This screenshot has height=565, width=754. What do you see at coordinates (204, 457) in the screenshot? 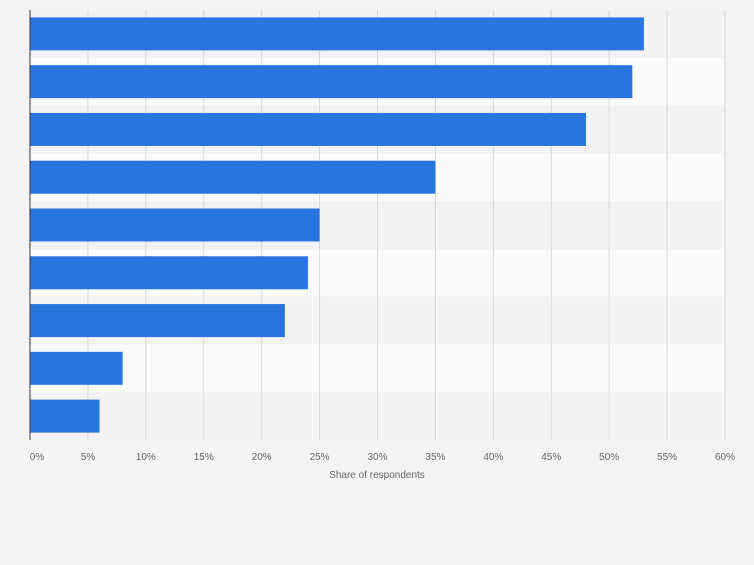
I see `x-tick-label: 15%` at bounding box center [204, 457].